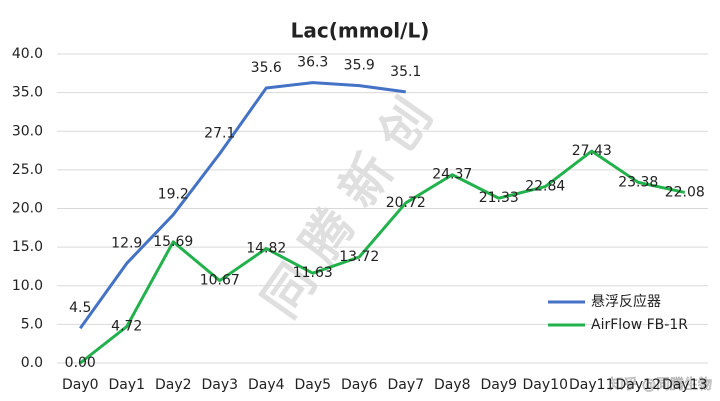  Describe the element at coordinates (219, 385) in the screenshot. I see `x-tick-label: Day3` at that location.